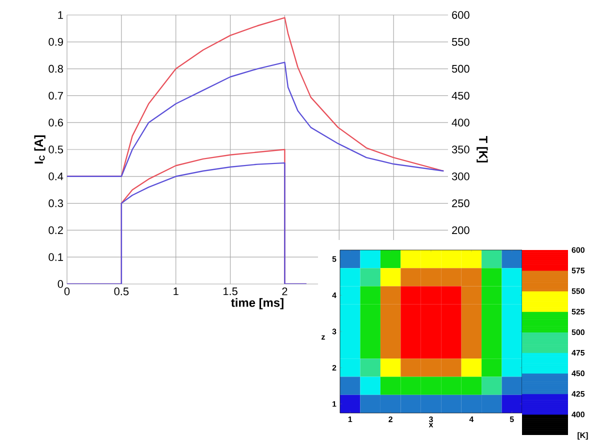 The height and width of the screenshot is (443, 611). Describe the element at coordinates (461, 203) in the screenshot. I see `y2-tick-label: 250` at that location.